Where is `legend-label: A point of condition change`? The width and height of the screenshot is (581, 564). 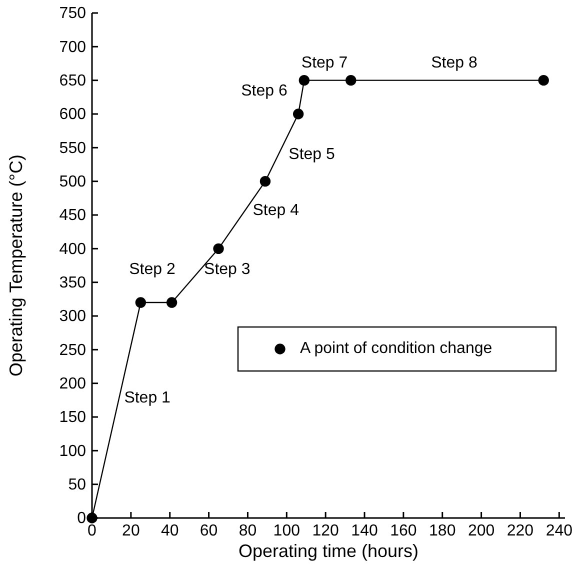 legend-label: A point of condition change is located at coordinates (396, 349).